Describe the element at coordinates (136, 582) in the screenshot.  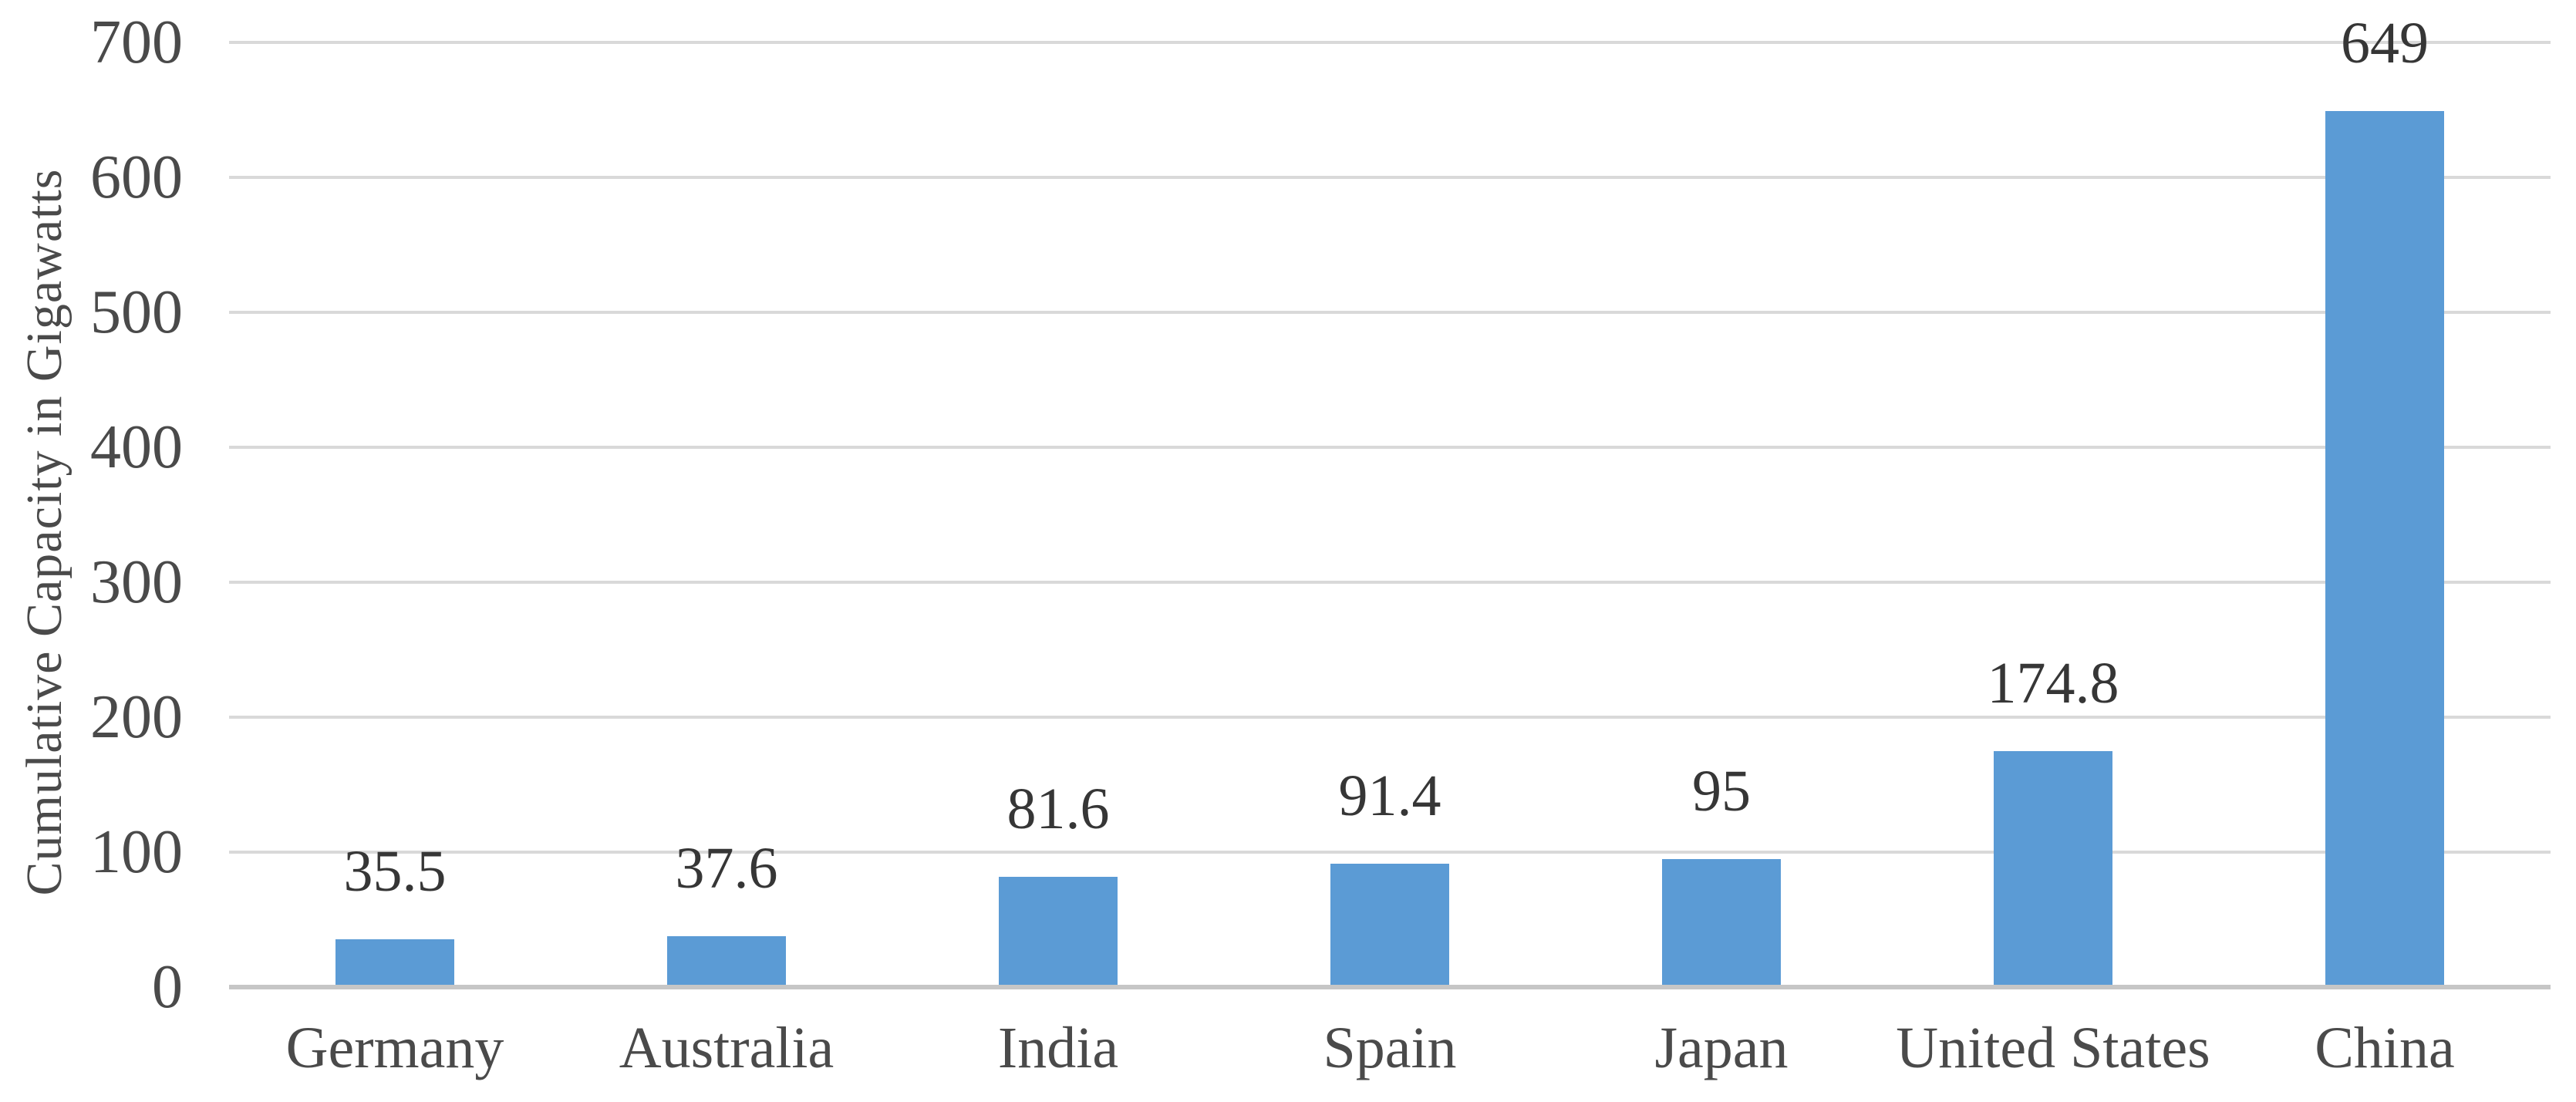
I see `y-tick-label-300: 300` at that location.